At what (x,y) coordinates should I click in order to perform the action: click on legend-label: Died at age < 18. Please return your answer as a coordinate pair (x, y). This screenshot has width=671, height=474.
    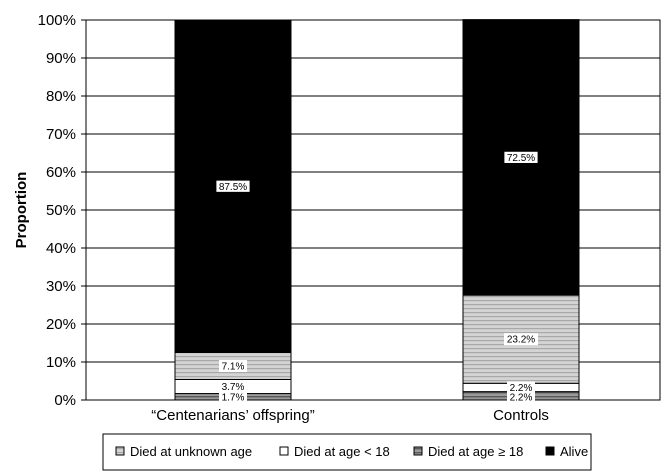
    Looking at the image, I should click on (342, 451).